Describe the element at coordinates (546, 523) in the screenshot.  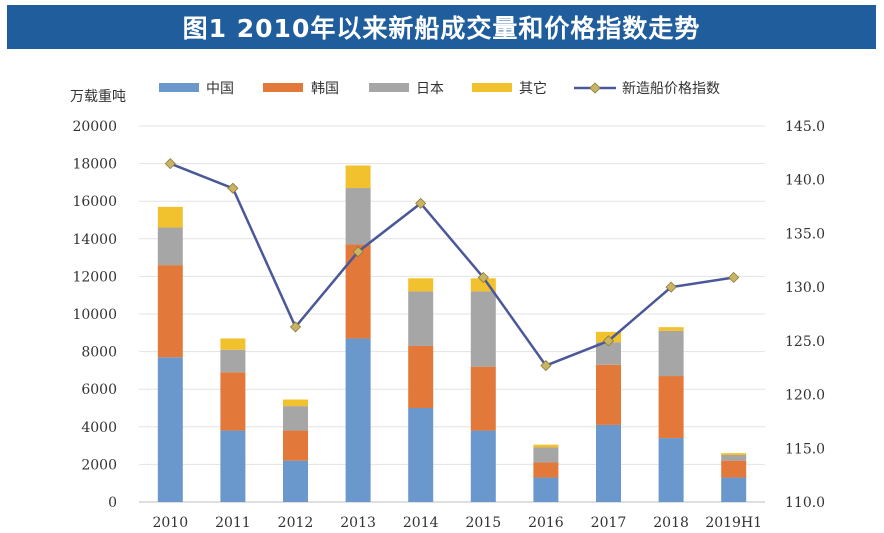
I see `x-tick-label: 2016` at that location.